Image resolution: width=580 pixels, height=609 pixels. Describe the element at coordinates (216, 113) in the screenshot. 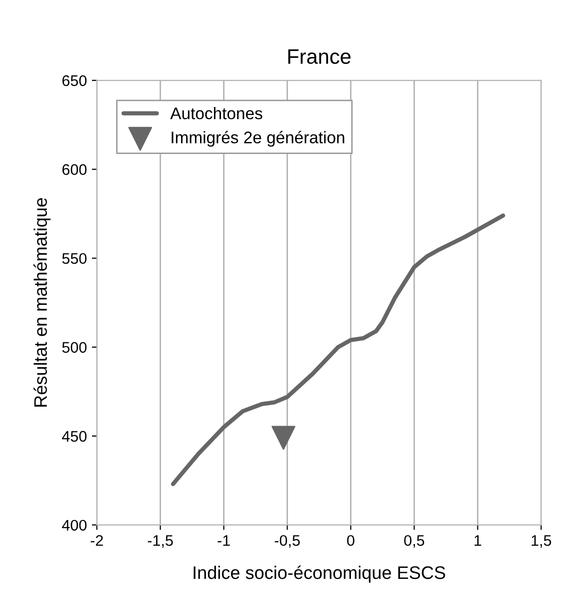

I see `legend-label: Autochtones` at that location.